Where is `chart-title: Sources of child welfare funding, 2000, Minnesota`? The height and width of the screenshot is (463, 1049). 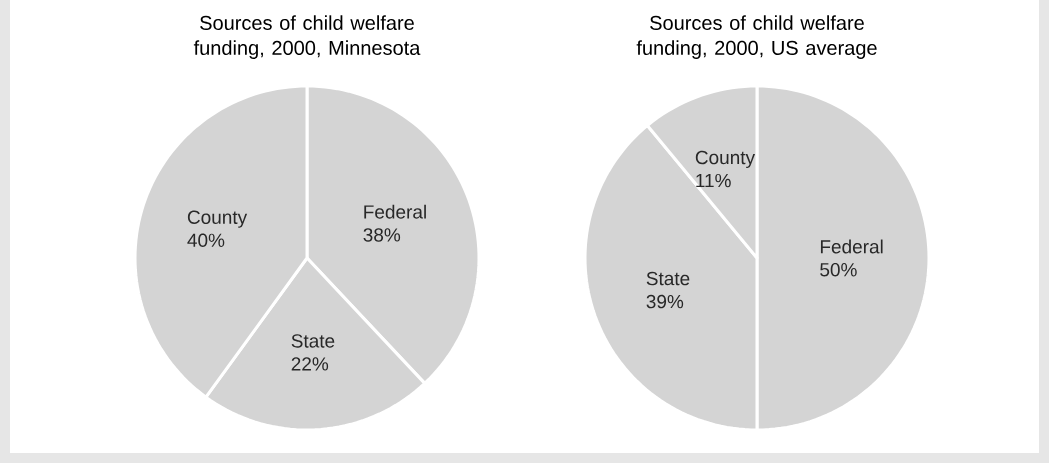 chart-title: Sources of child welfare funding, 2000, Minnesota is located at coordinates (307, 37).